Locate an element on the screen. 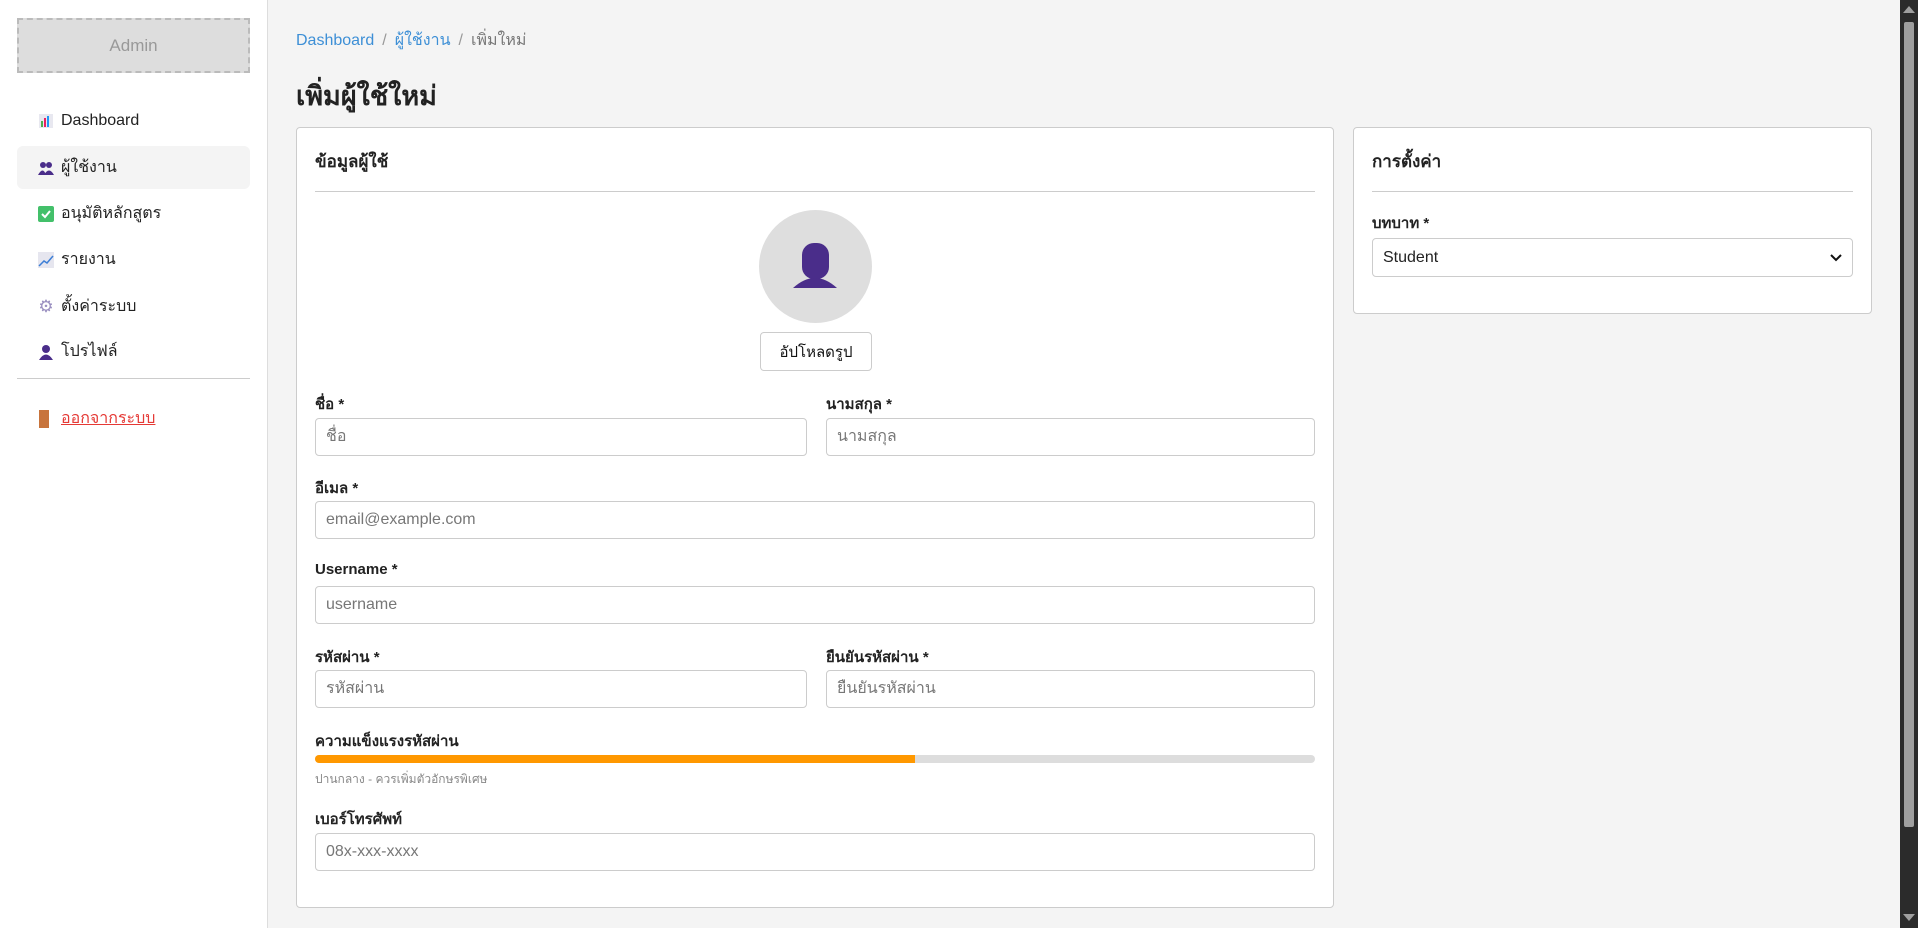 The height and width of the screenshot is (928, 1918). password-strength-bar is located at coordinates (815, 759).